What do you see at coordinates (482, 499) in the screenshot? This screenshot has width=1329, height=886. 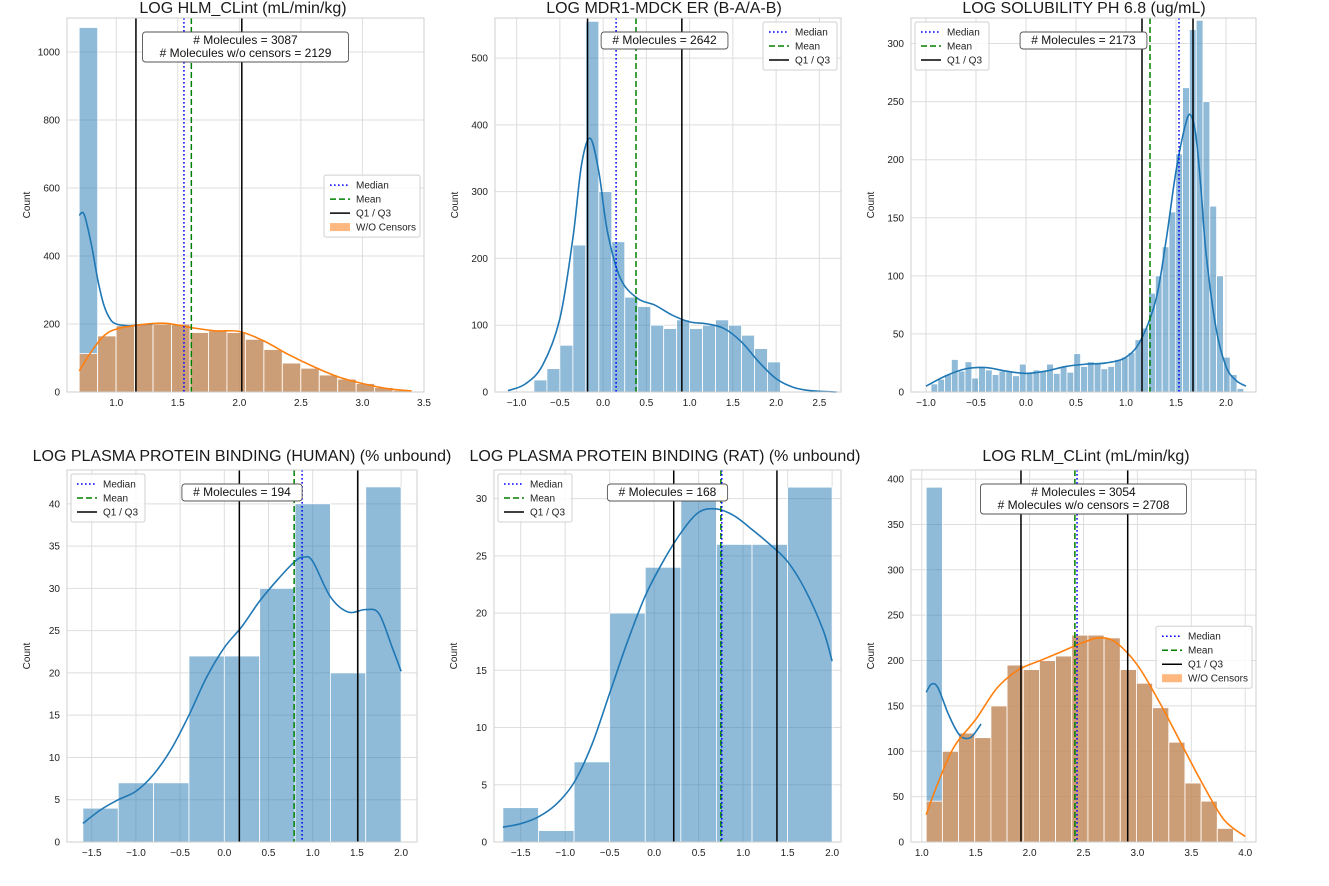 I see `y-tick-label: 30` at bounding box center [482, 499].